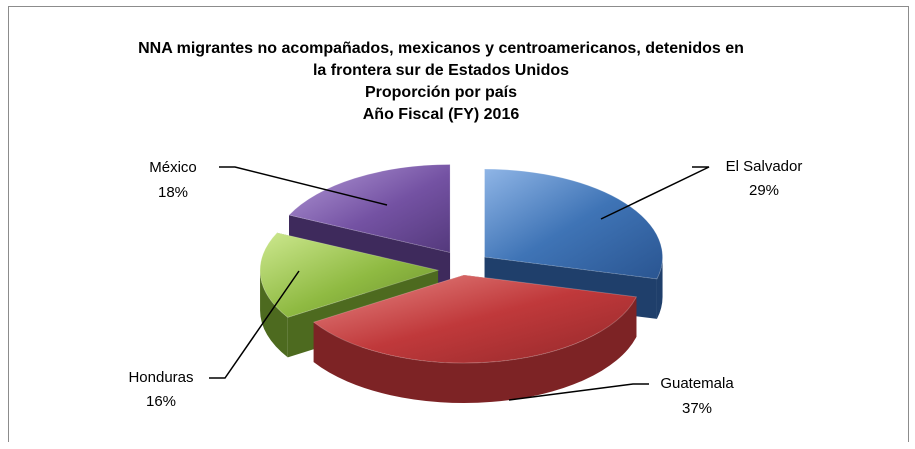 The height and width of the screenshot is (449, 915). What do you see at coordinates (655, 193) in the screenshot?
I see `leader-line-el-salvador` at bounding box center [655, 193].